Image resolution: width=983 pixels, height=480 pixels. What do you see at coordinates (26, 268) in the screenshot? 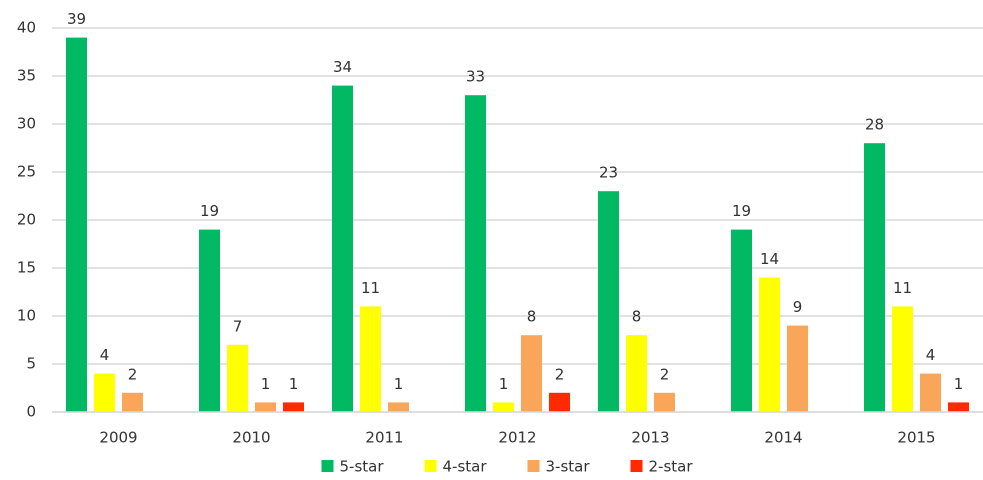
I see `y-tick-label: 15` at bounding box center [26, 268].